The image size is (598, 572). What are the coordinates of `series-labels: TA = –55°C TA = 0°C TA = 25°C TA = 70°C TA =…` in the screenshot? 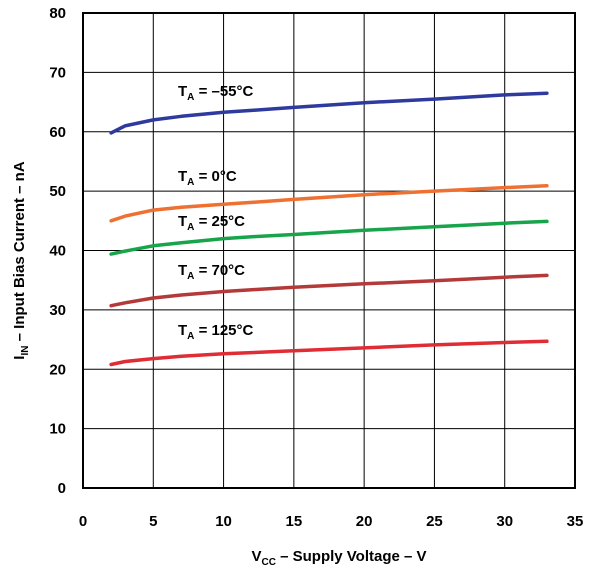 It's located at (216, 212).